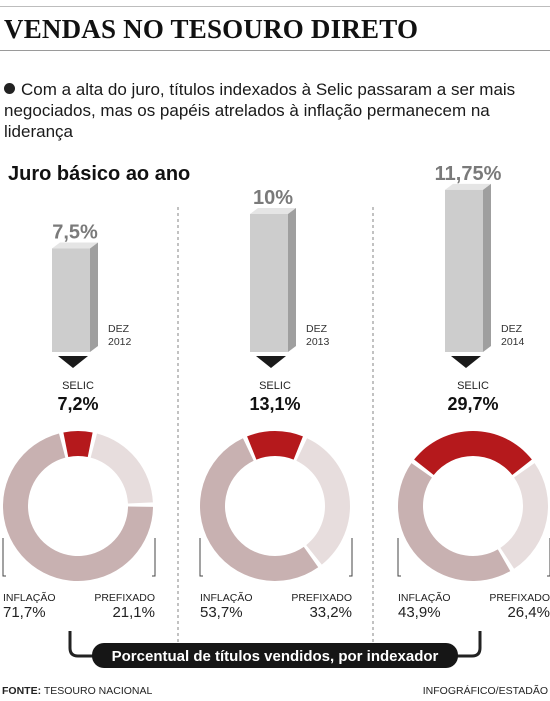 This screenshot has width=550, height=701. I want to click on source-note: FONTE: TESOURO NACIONAL, so click(77, 691).